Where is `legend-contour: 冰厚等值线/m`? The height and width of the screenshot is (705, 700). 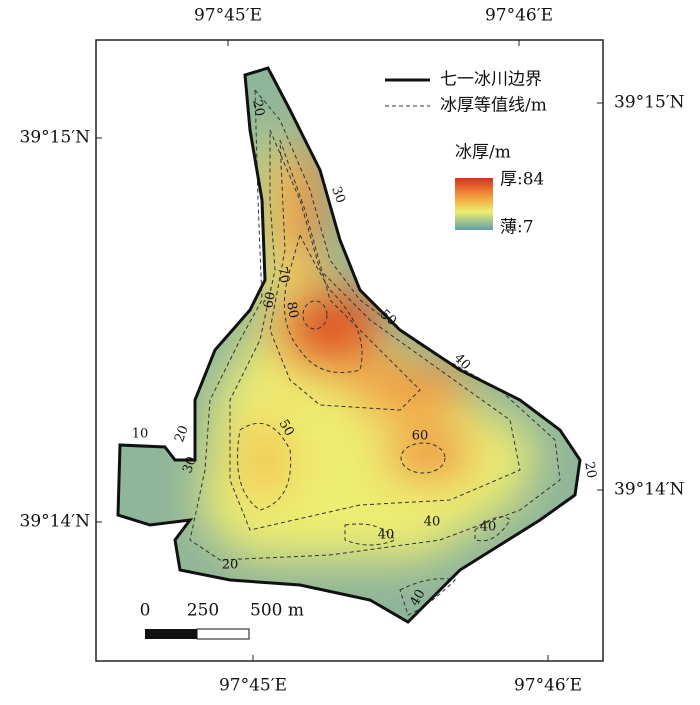
legend-contour: 冰厚等值线/m is located at coordinates (493, 106).